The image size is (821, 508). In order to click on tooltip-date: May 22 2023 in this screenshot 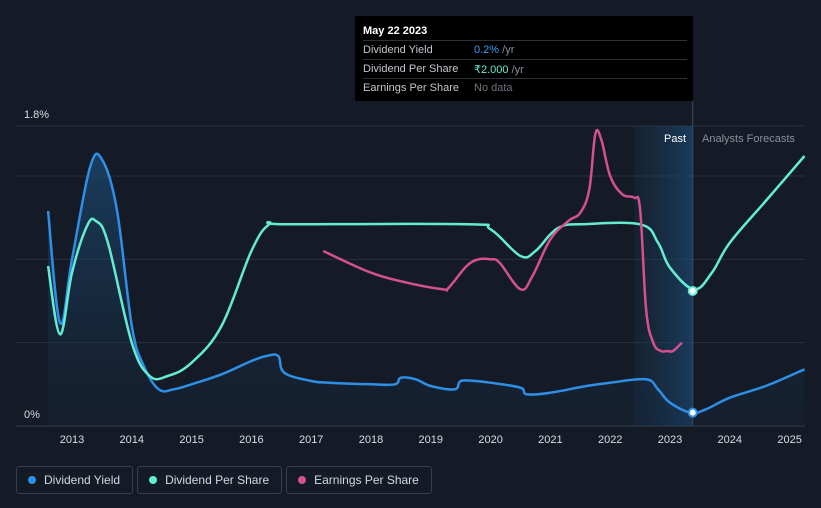, I will do `click(395, 31)`.